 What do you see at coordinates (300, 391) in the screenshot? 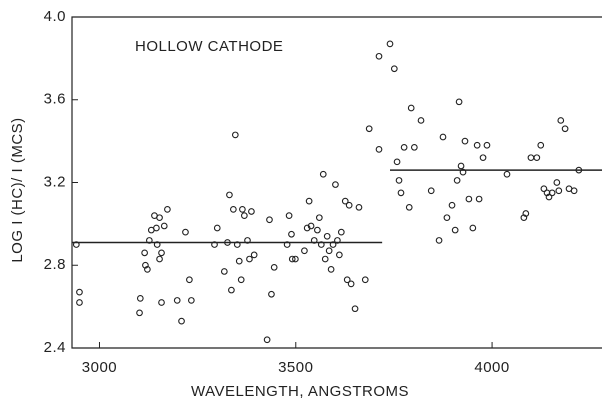
I see `x-axis-label: WAVELENGTH, ANGSTROMS` at bounding box center [300, 391].